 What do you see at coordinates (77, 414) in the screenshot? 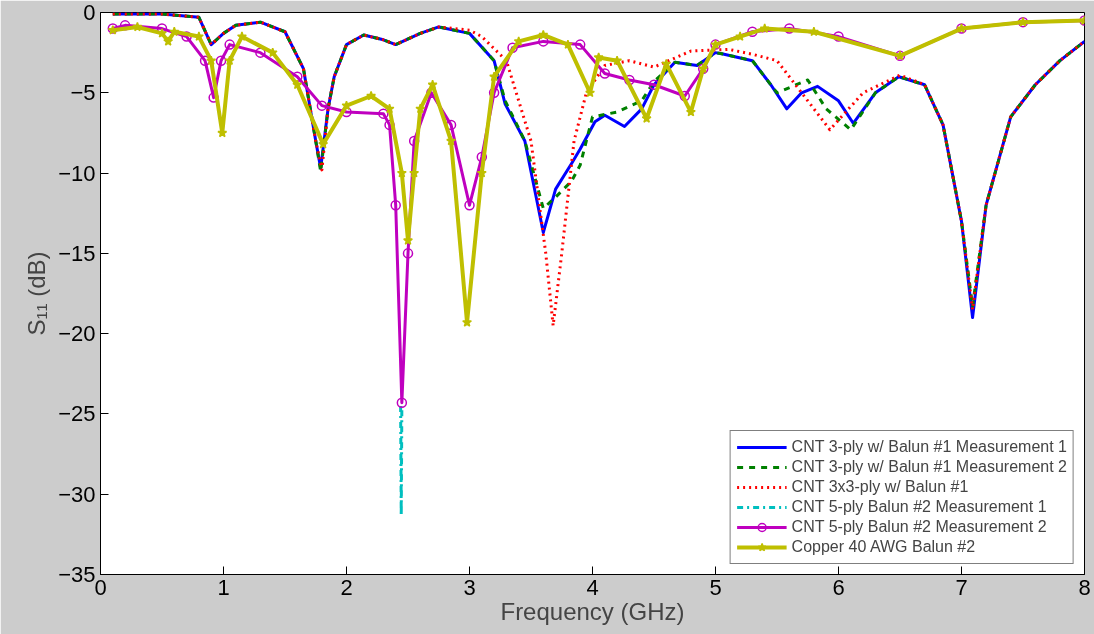
I see `y-tick-label: −25` at bounding box center [77, 414].